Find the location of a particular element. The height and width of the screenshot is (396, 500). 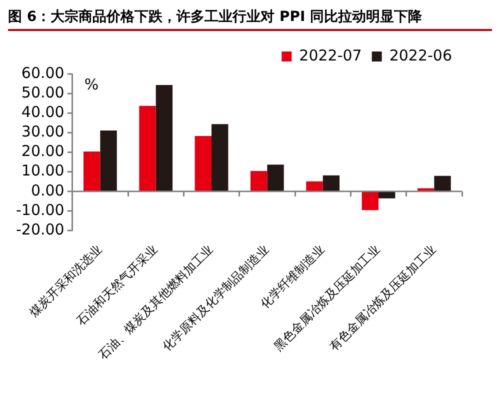

y-tick-label: 40.00 is located at coordinates (42, 112).